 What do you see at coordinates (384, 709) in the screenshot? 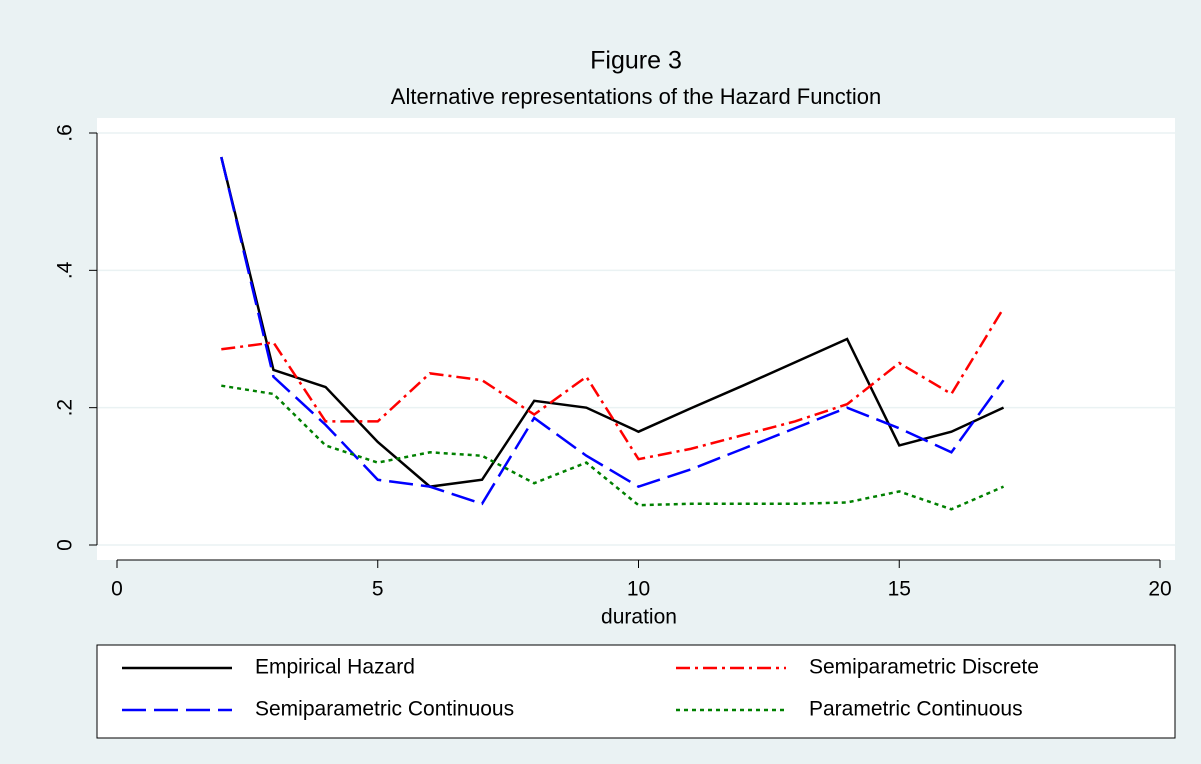
I see `legend-label: Semiparametric Continuous` at bounding box center [384, 709].